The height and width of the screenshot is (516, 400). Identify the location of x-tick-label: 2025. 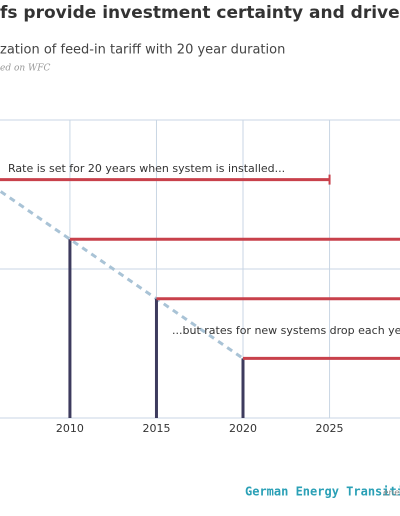
(330, 428).